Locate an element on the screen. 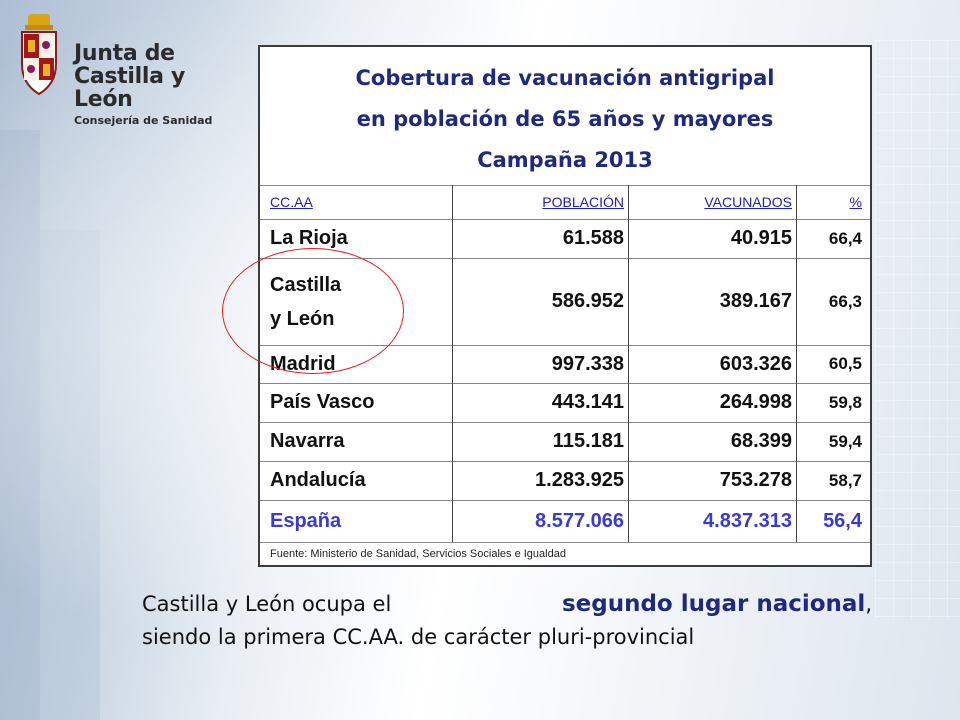 The height and width of the screenshot is (720, 960). vaccinated-cell: 753.278 is located at coordinates (712, 480).